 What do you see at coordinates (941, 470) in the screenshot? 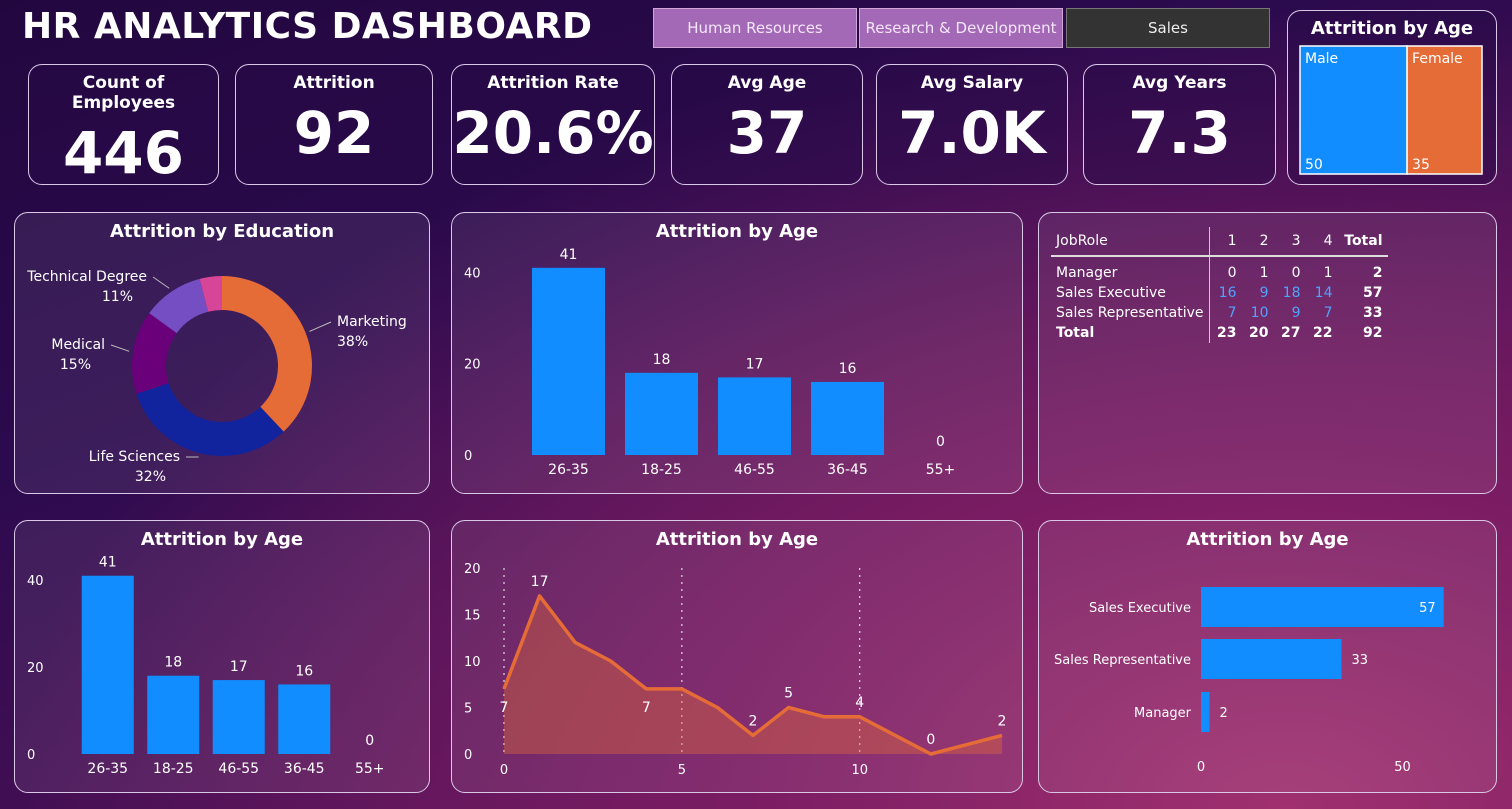
I see `x-tick-label: 55+` at bounding box center [941, 470].